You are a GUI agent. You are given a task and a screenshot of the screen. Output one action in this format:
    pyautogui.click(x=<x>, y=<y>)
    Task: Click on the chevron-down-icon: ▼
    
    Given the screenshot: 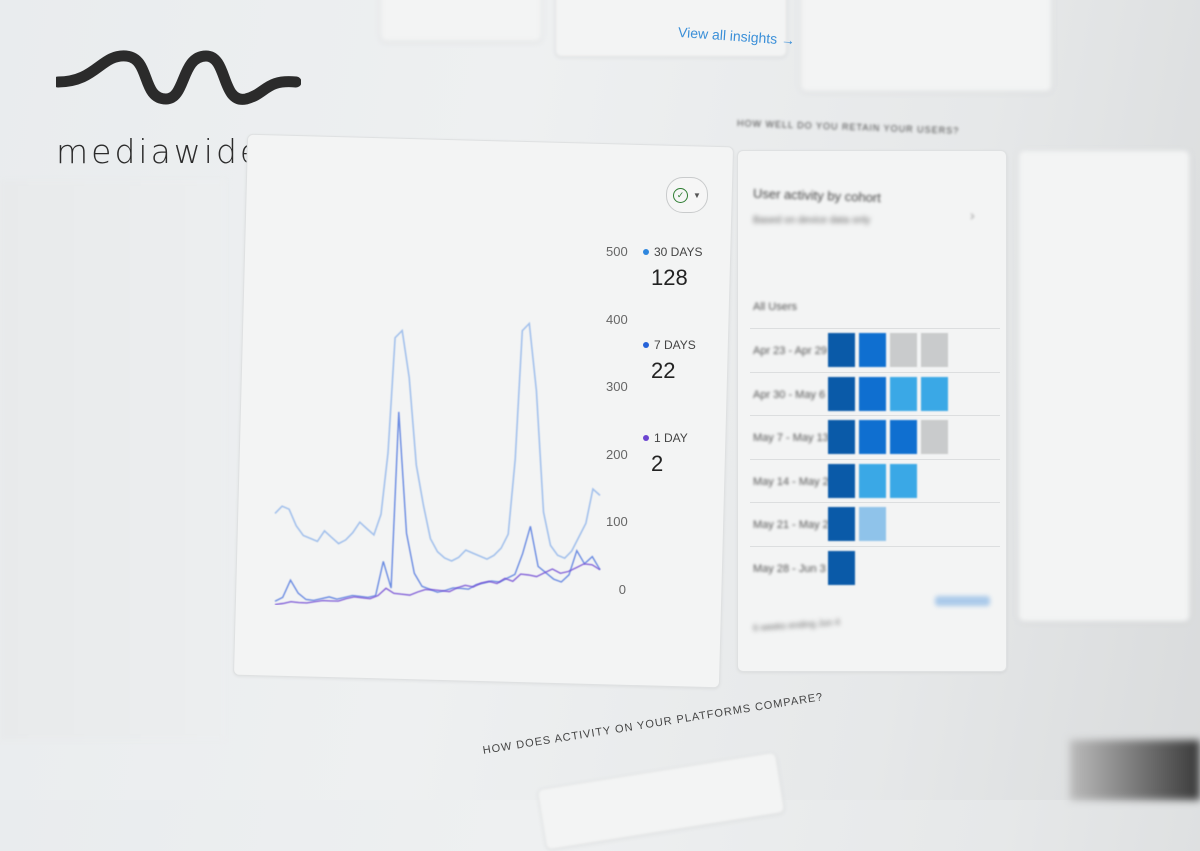 What is the action you would take?
    pyautogui.click(x=697, y=195)
    